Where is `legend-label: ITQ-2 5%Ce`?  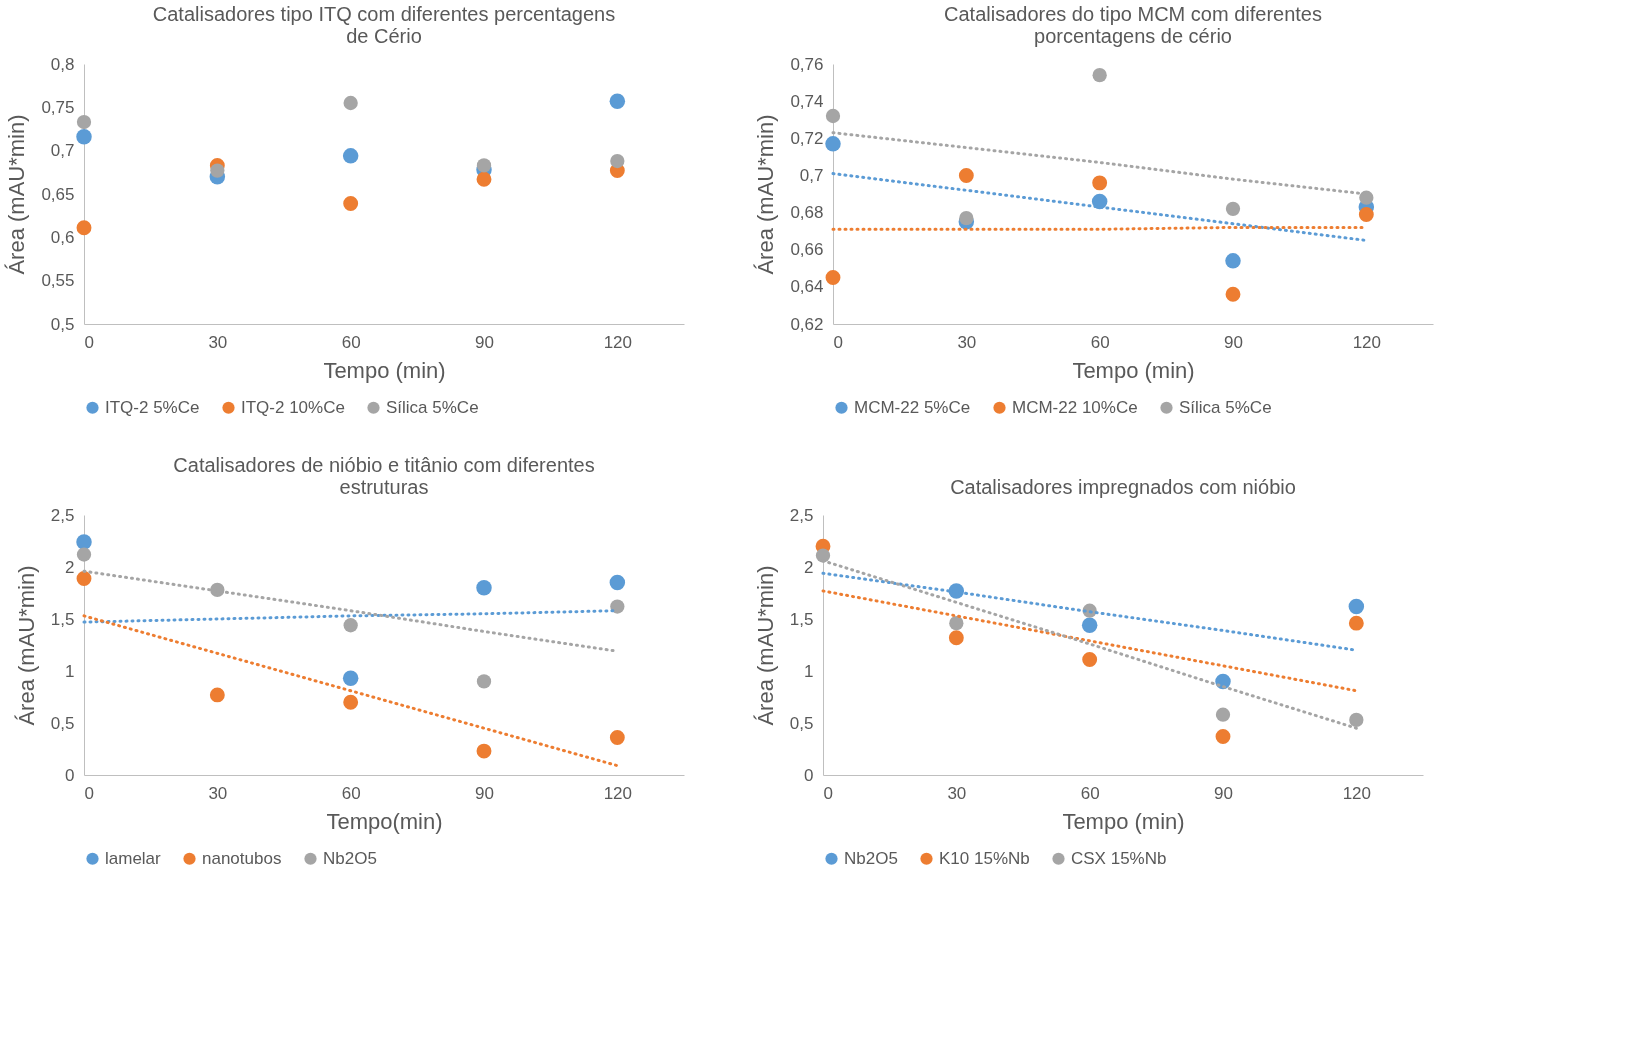
legend-label: ITQ-2 5%Ce is located at coordinates (152, 407).